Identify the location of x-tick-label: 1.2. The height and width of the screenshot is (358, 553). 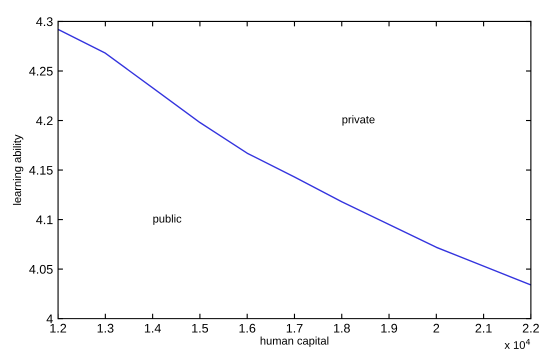
(58, 328).